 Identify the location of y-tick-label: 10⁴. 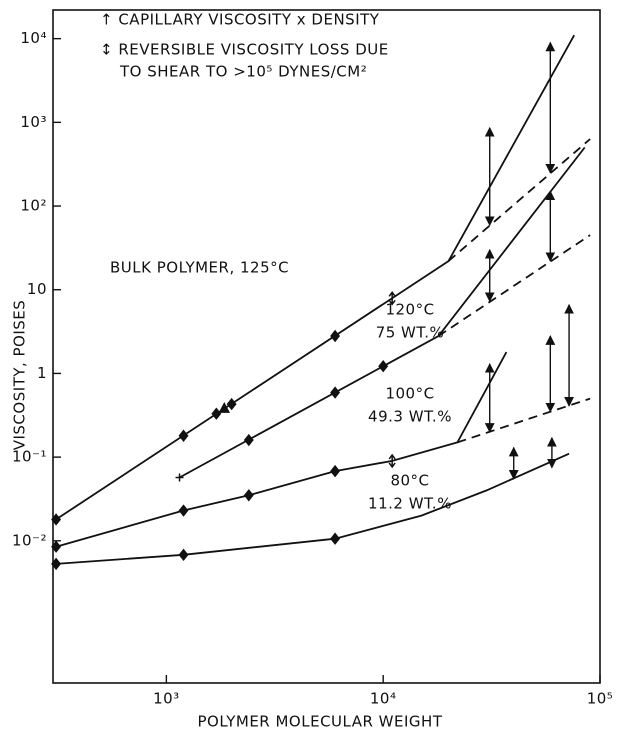
(33, 38).